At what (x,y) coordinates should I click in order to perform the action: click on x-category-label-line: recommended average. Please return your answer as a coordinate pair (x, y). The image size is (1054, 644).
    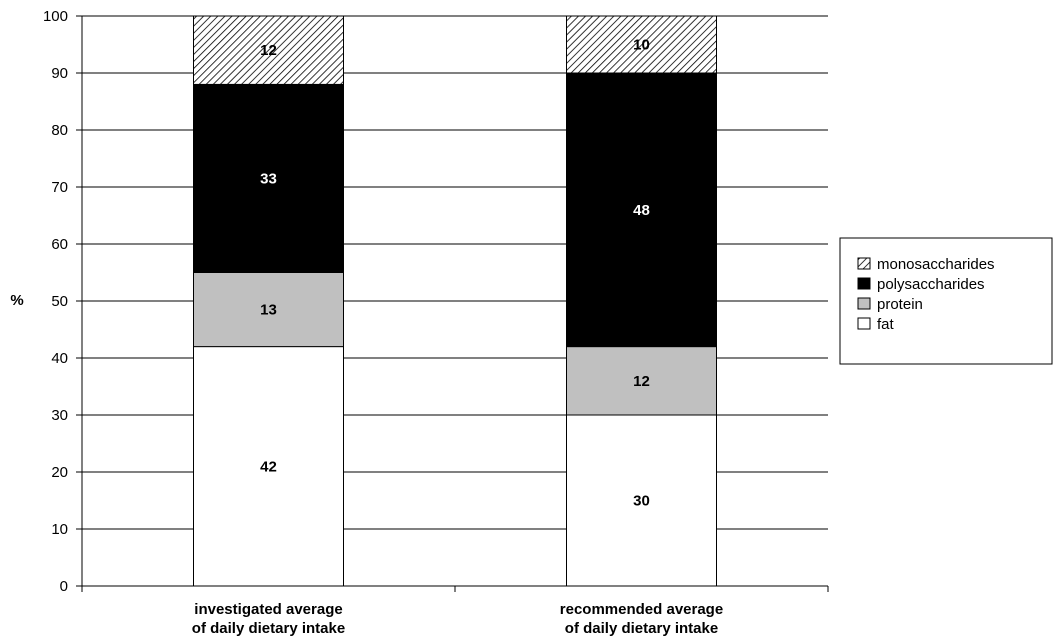
    Looking at the image, I should click on (641, 609).